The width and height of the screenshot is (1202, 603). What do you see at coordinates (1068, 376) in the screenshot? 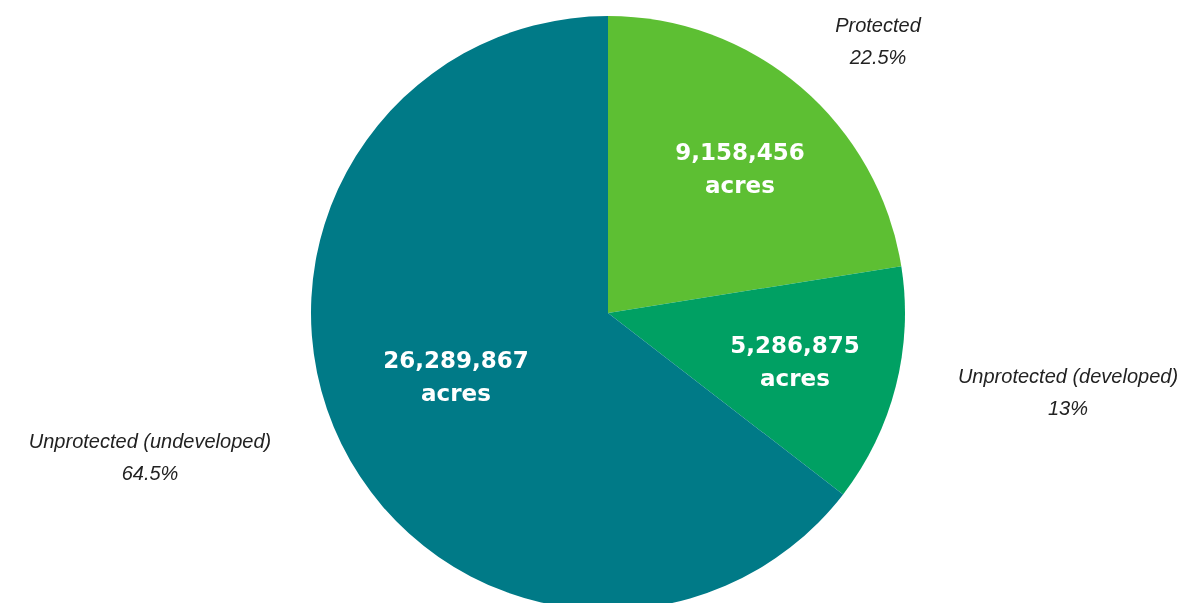
I see `slice-label: Unprotected (developed)` at bounding box center [1068, 376].